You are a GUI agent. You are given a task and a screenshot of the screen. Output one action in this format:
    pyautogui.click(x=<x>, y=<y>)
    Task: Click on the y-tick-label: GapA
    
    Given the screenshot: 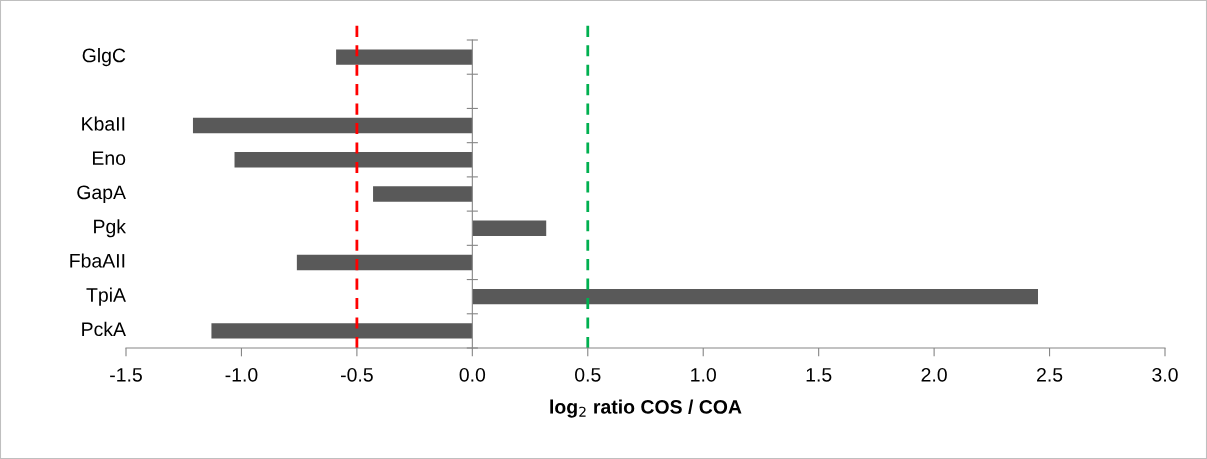 What is the action you would take?
    pyautogui.click(x=101, y=194)
    